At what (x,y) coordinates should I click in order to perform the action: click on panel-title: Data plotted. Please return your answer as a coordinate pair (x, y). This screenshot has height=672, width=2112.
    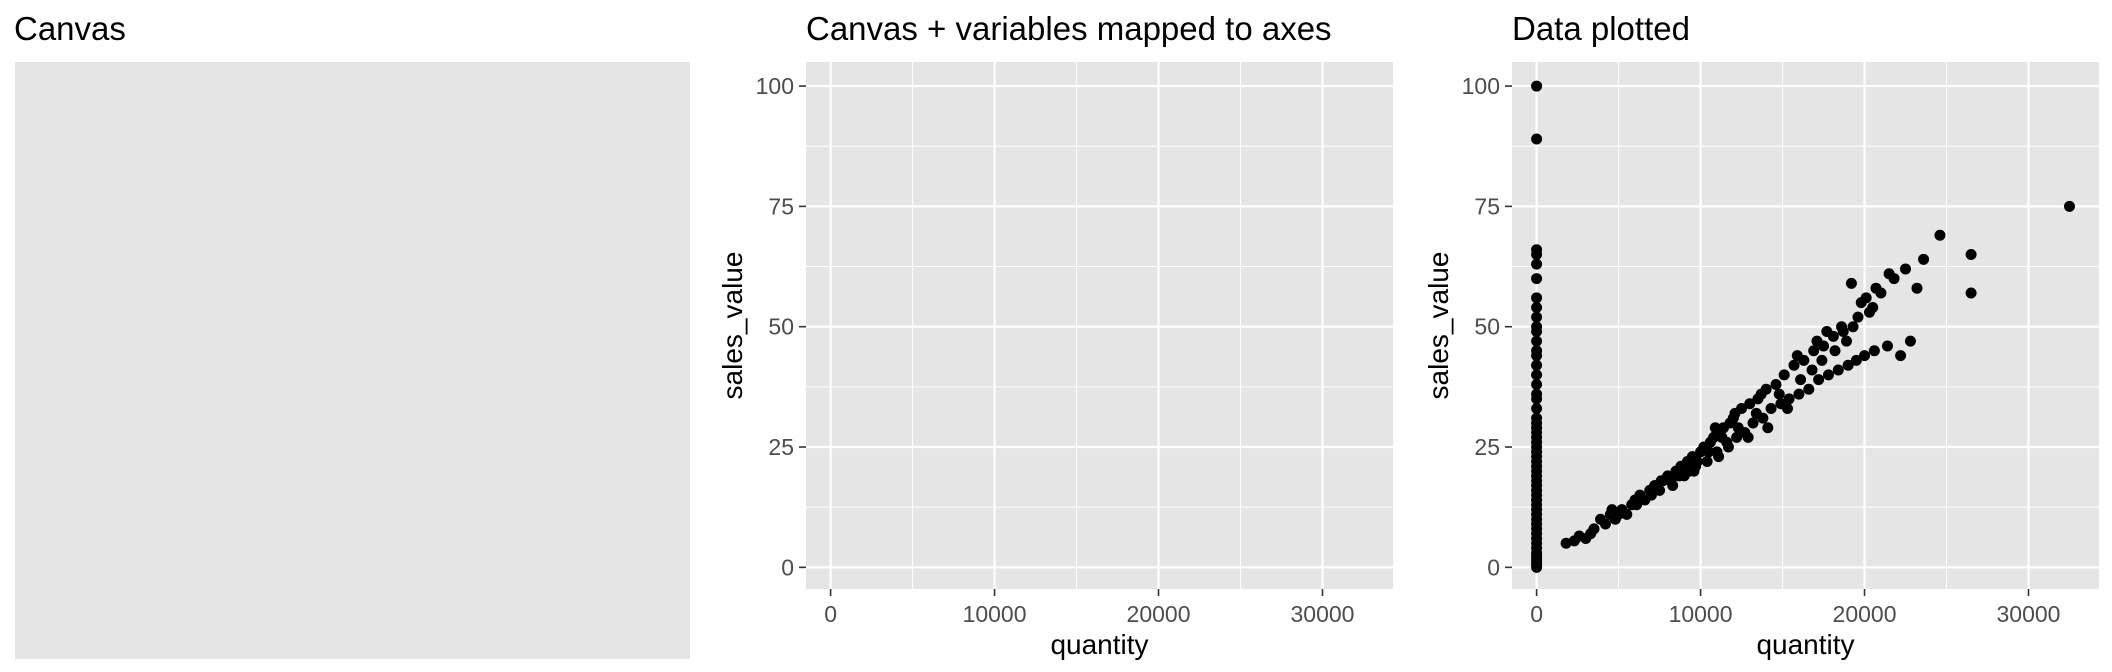
    Looking at the image, I should click on (1601, 28).